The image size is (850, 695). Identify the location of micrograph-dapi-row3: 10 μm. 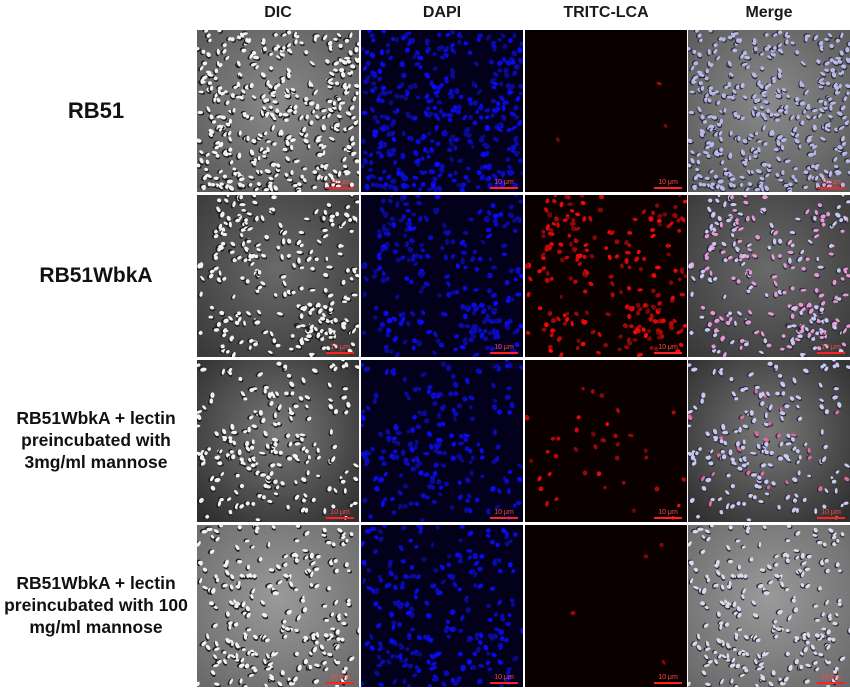
(442, 441).